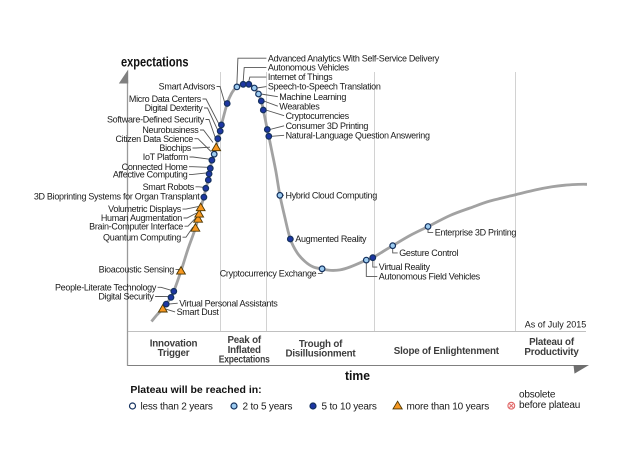  Describe the element at coordinates (428, 253) in the screenshot. I see `svg-text: Gesture Control` at that location.